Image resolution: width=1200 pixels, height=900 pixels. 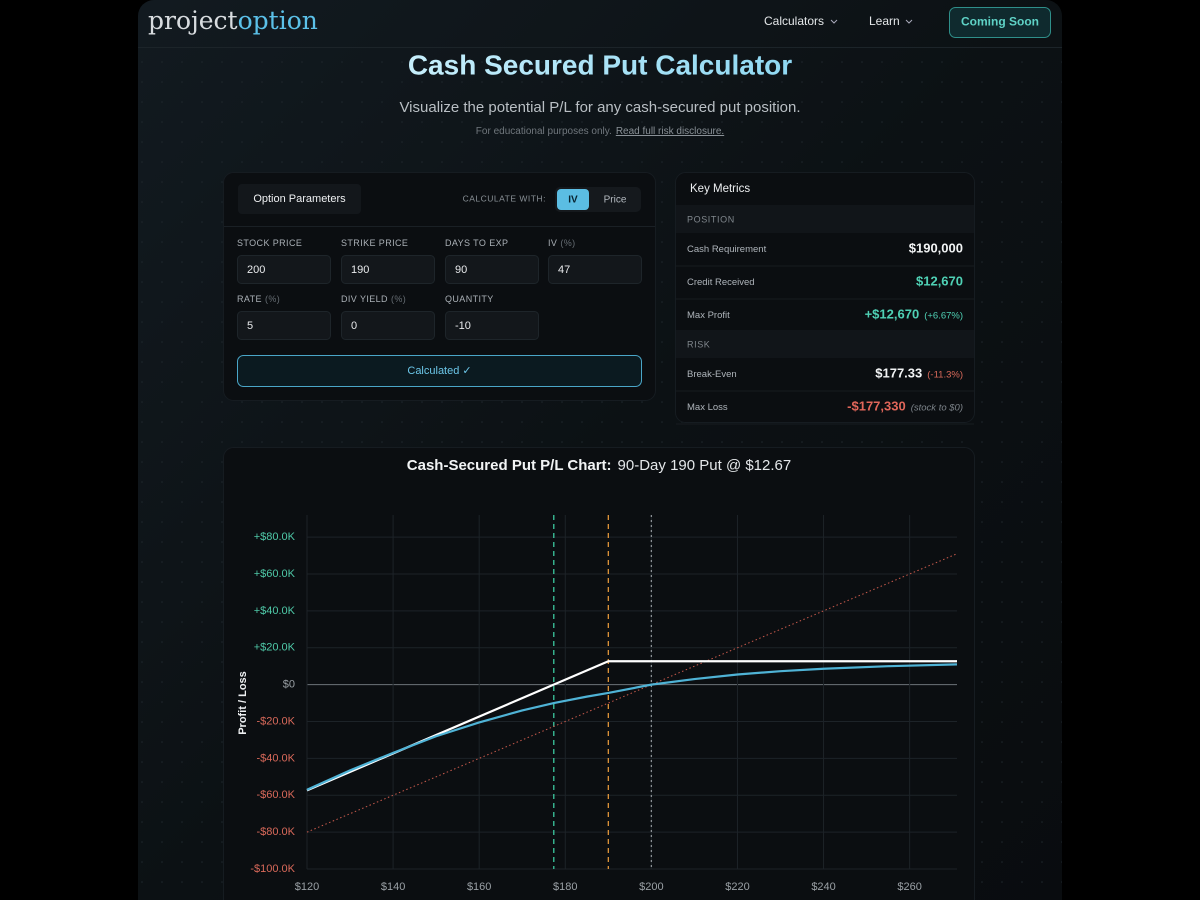 What do you see at coordinates (898, 373) in the screenshot?
I see `metric-value: $177.33` at bounding box center [898, 373].